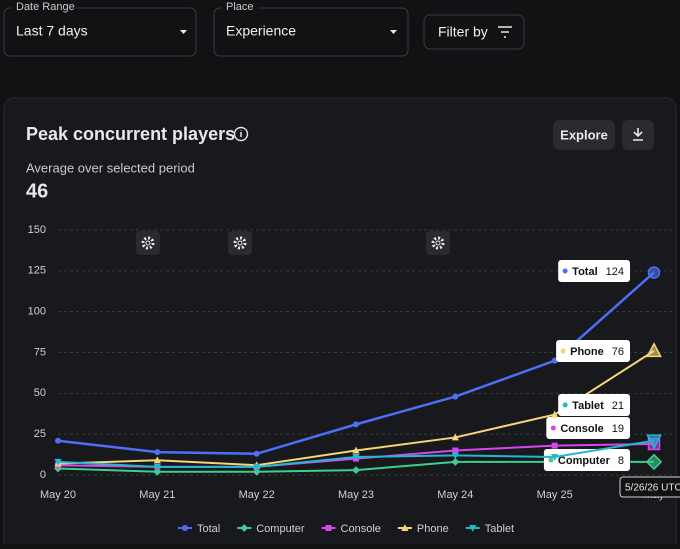 The height and width of the screenshot is (549, 680). What do you see at coordinates (638, 135) in the screenshot?
I see `download-button` at bounding box center [638, 135].